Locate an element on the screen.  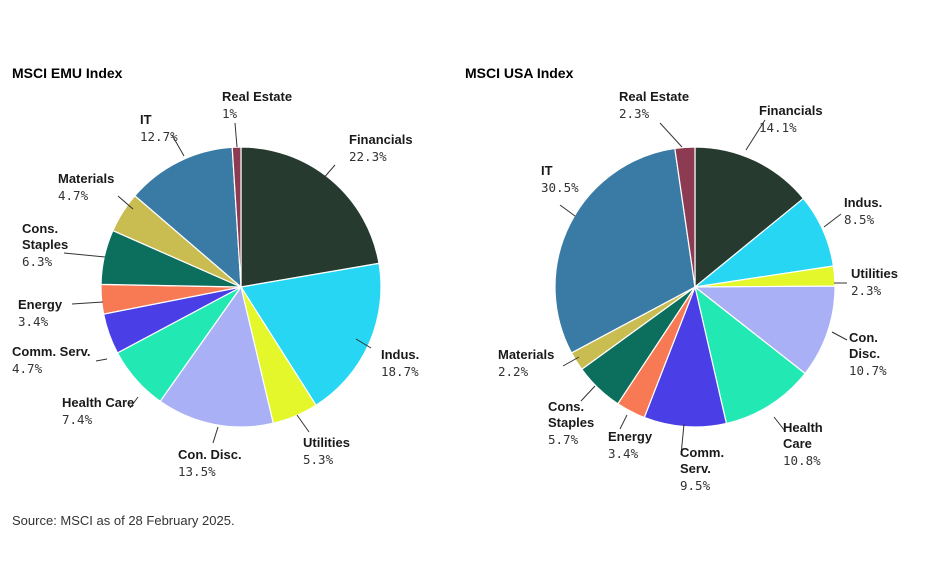
value-materials: 2.2% is located at coordinates (513, 371).